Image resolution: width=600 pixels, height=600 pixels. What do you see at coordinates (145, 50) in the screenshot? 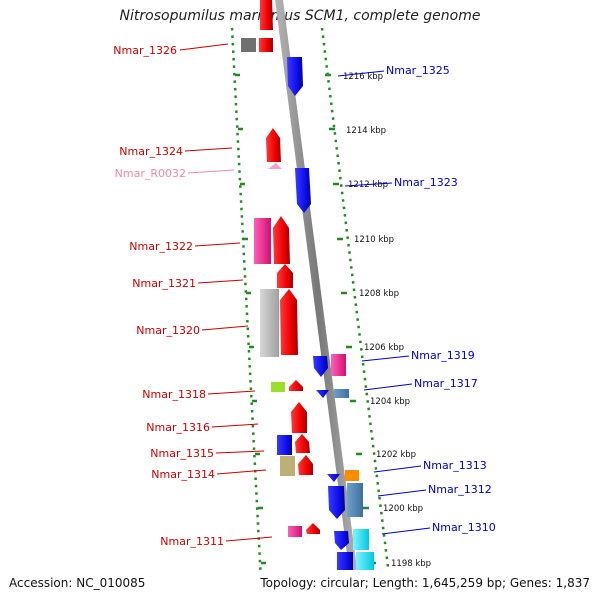
I see `gene-label: Nmar_1326` at bounding box center [145, 50].